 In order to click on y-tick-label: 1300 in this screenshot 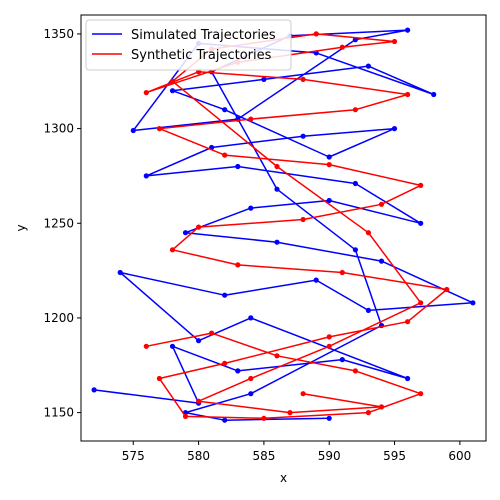, I will do `click(58, 129)`.